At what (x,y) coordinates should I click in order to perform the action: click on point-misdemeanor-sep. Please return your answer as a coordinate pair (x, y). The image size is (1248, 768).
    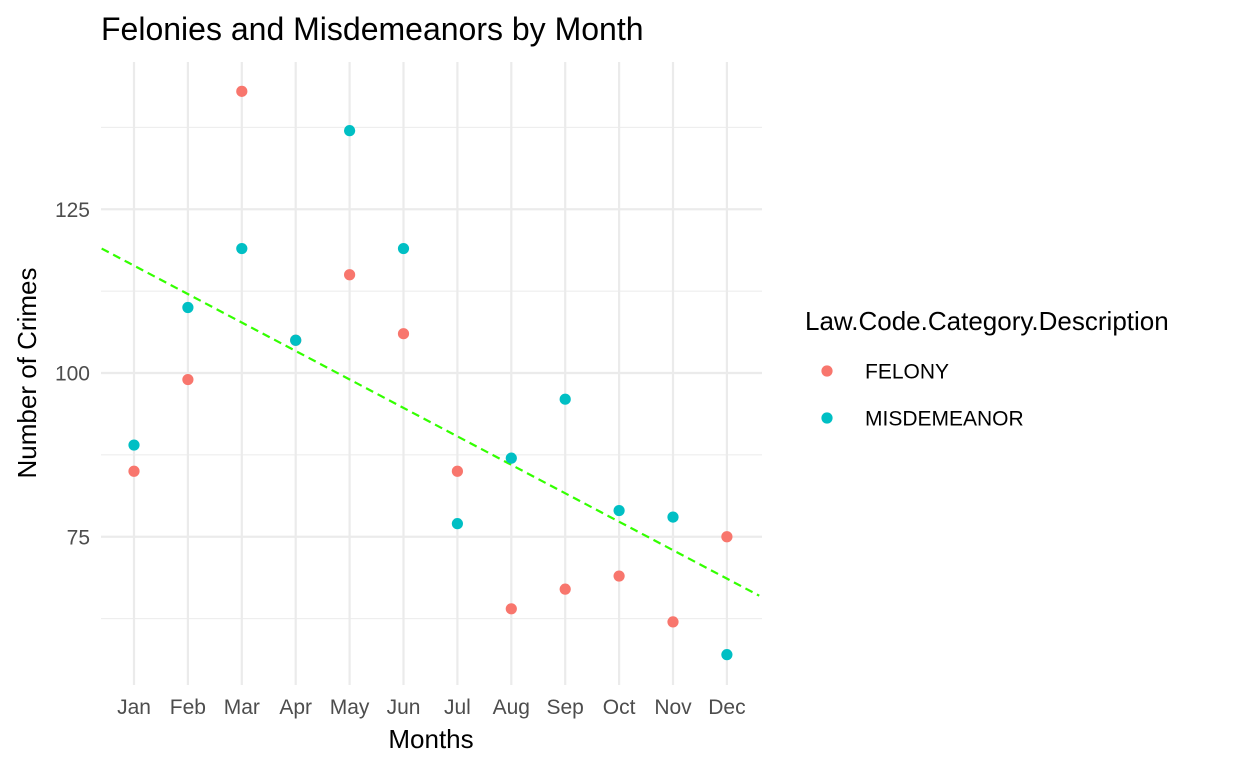
    Looking at the image, I should click on (565, 399).